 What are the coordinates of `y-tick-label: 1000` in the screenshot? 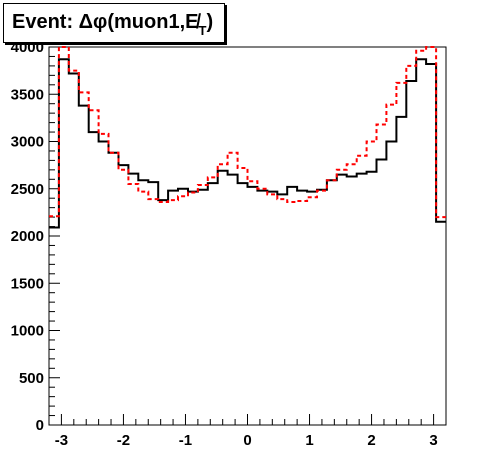 It's located at (27, 331).